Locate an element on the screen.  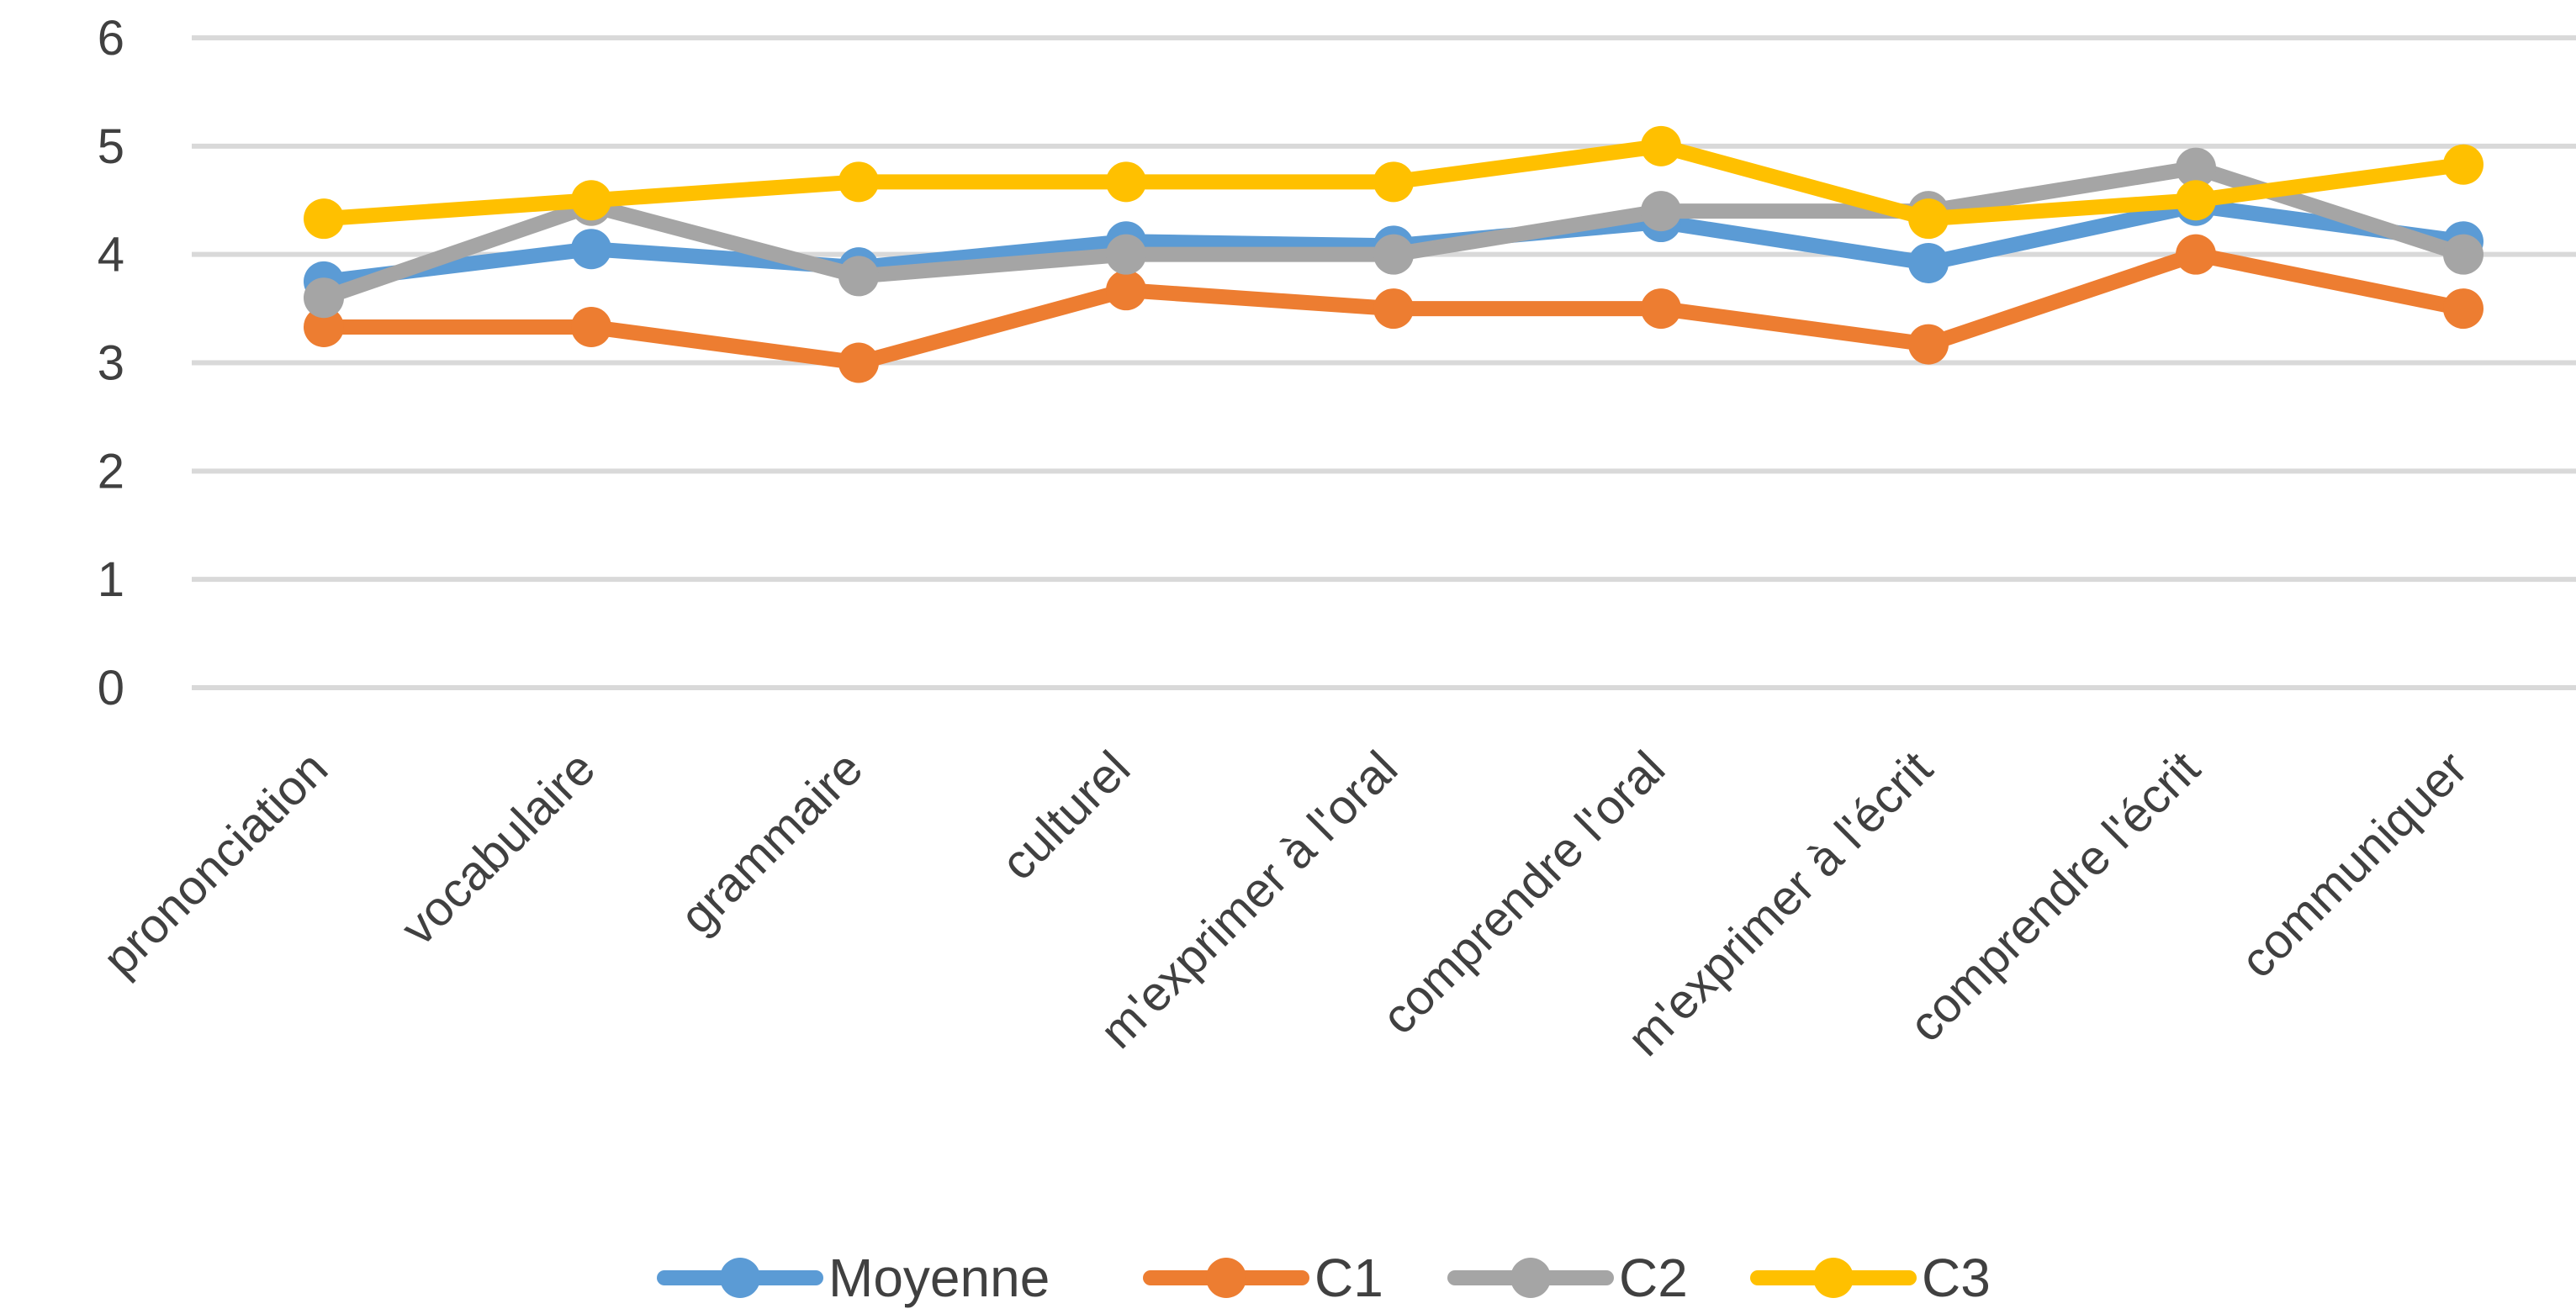
series-c3 is located at coordinates (1393, 182).